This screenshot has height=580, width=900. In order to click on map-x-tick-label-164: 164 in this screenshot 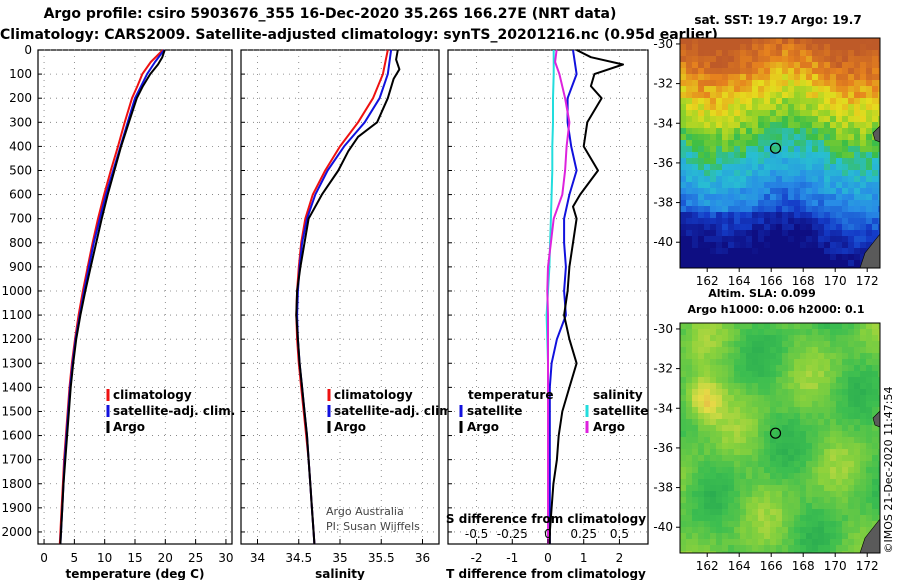, I will do `click(739, 281)`.